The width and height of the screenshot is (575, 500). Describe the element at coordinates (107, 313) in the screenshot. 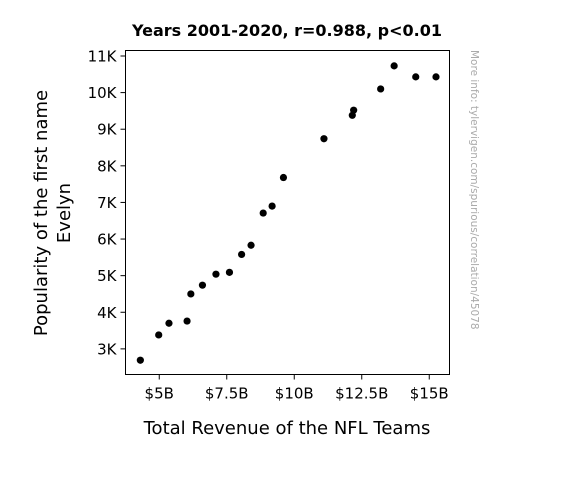

I see `y-tick-label: 4K` at that location.